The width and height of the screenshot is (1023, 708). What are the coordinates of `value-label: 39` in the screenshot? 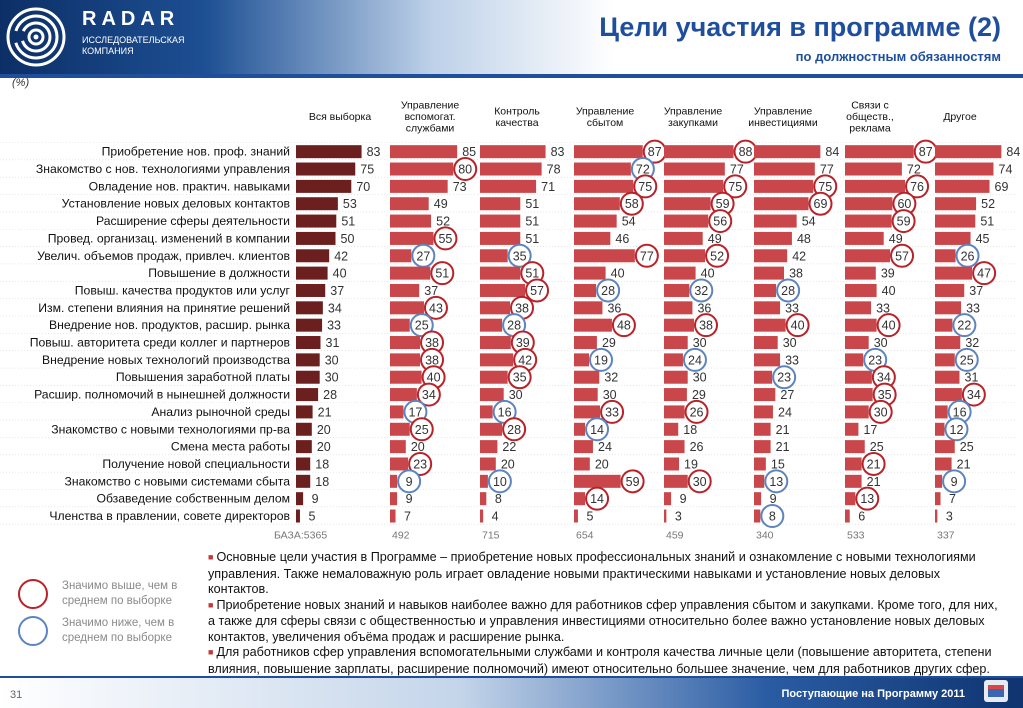 It's located at (888, 274).